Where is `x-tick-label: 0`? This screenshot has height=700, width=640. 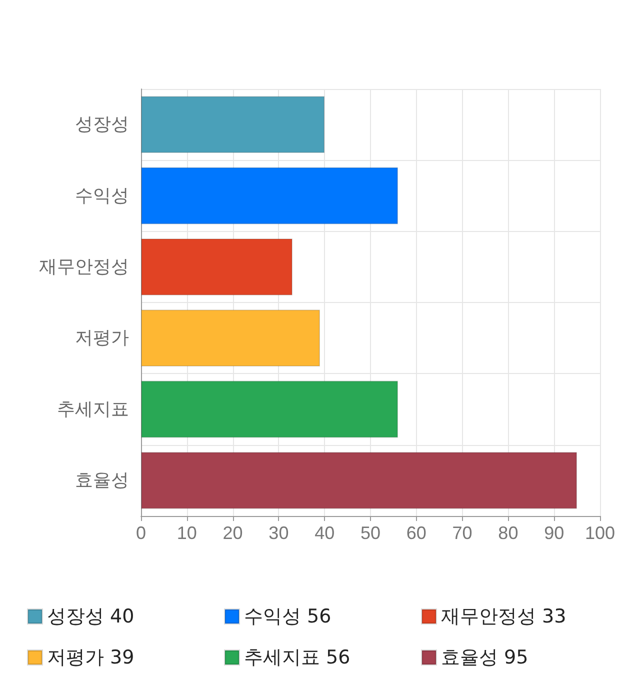
x-tick-label: 0 is located at coordinates (141, 533).